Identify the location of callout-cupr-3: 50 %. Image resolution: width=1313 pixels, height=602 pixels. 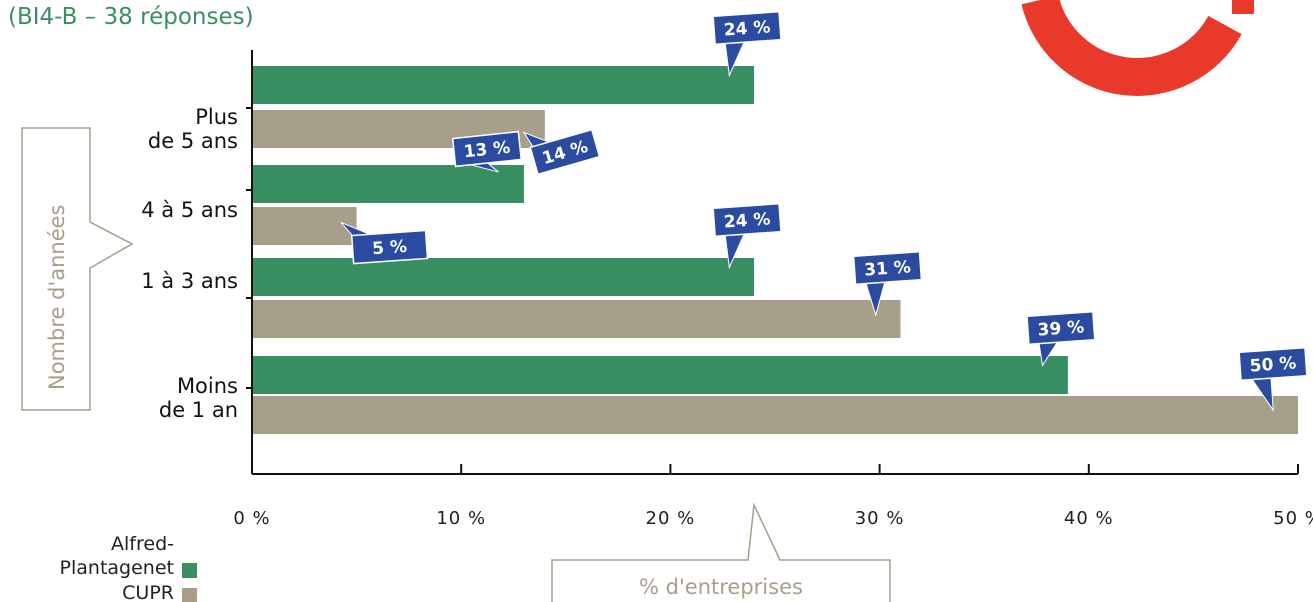
(1273, 379).